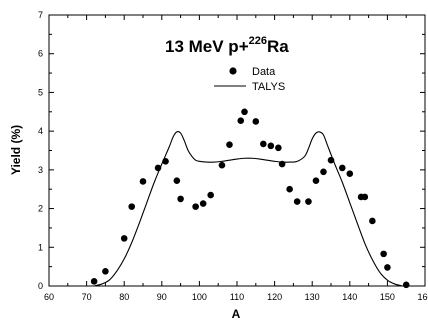 This screenshot has width=428, height=320. I want to click on y-tick-label: 3, so click(40, 170).